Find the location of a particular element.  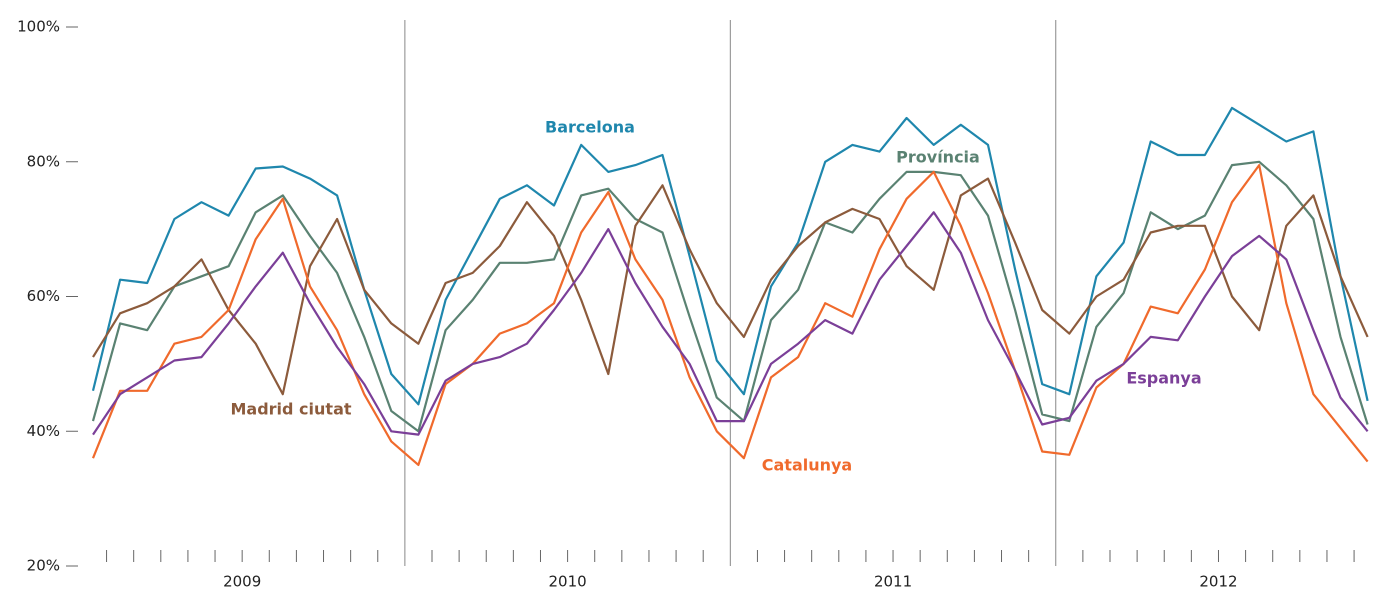

x-tick-label: 2010 is located at coordinates (568, 582).